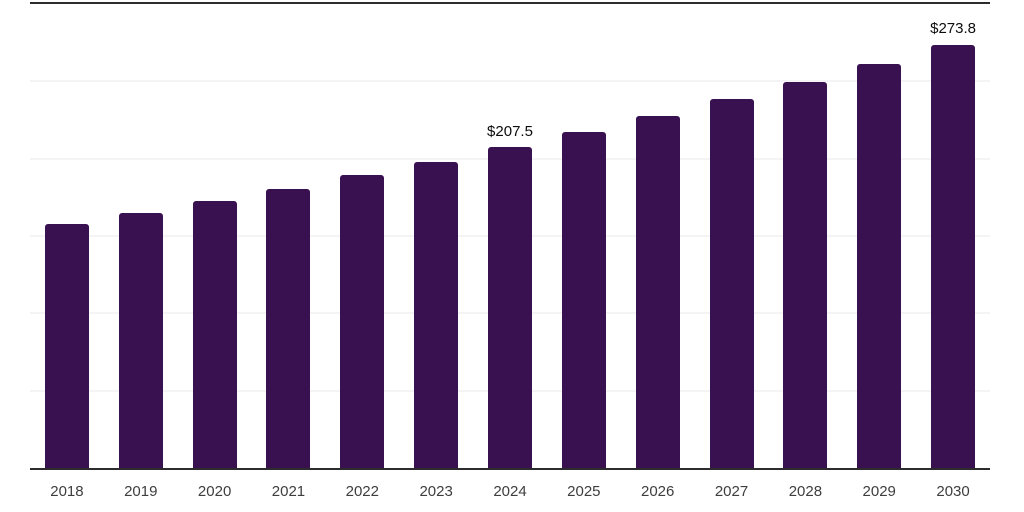  I want to click on x-tick-2018: 2018, so click(67, 491).